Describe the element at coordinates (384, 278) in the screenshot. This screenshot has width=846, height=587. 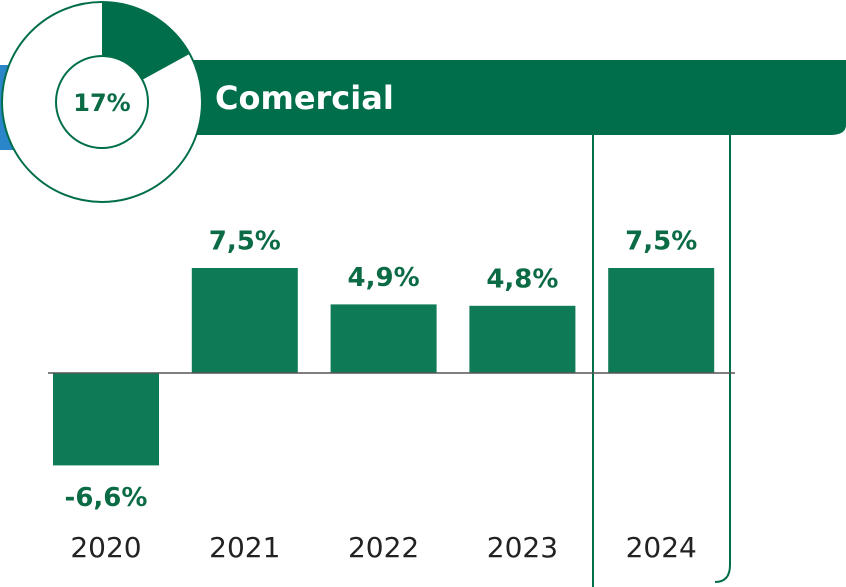
I see `value-label: 4,9%` at that location.